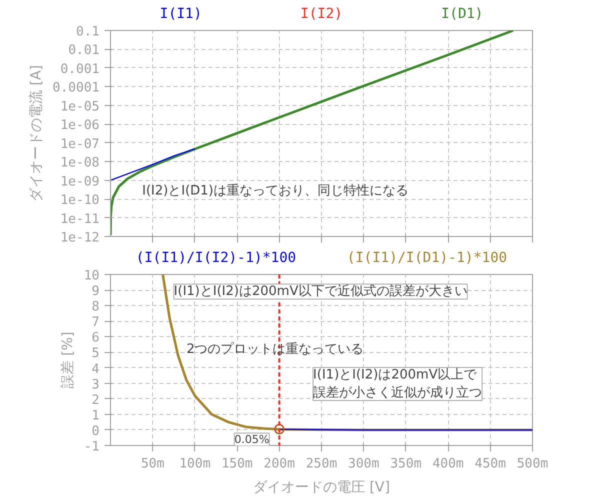 The width and height of the screenshot is (600, 500). Describe the element at coordinates (80, 238) in the screenshot. I see `y-tick-label: 1e-12` at that location.